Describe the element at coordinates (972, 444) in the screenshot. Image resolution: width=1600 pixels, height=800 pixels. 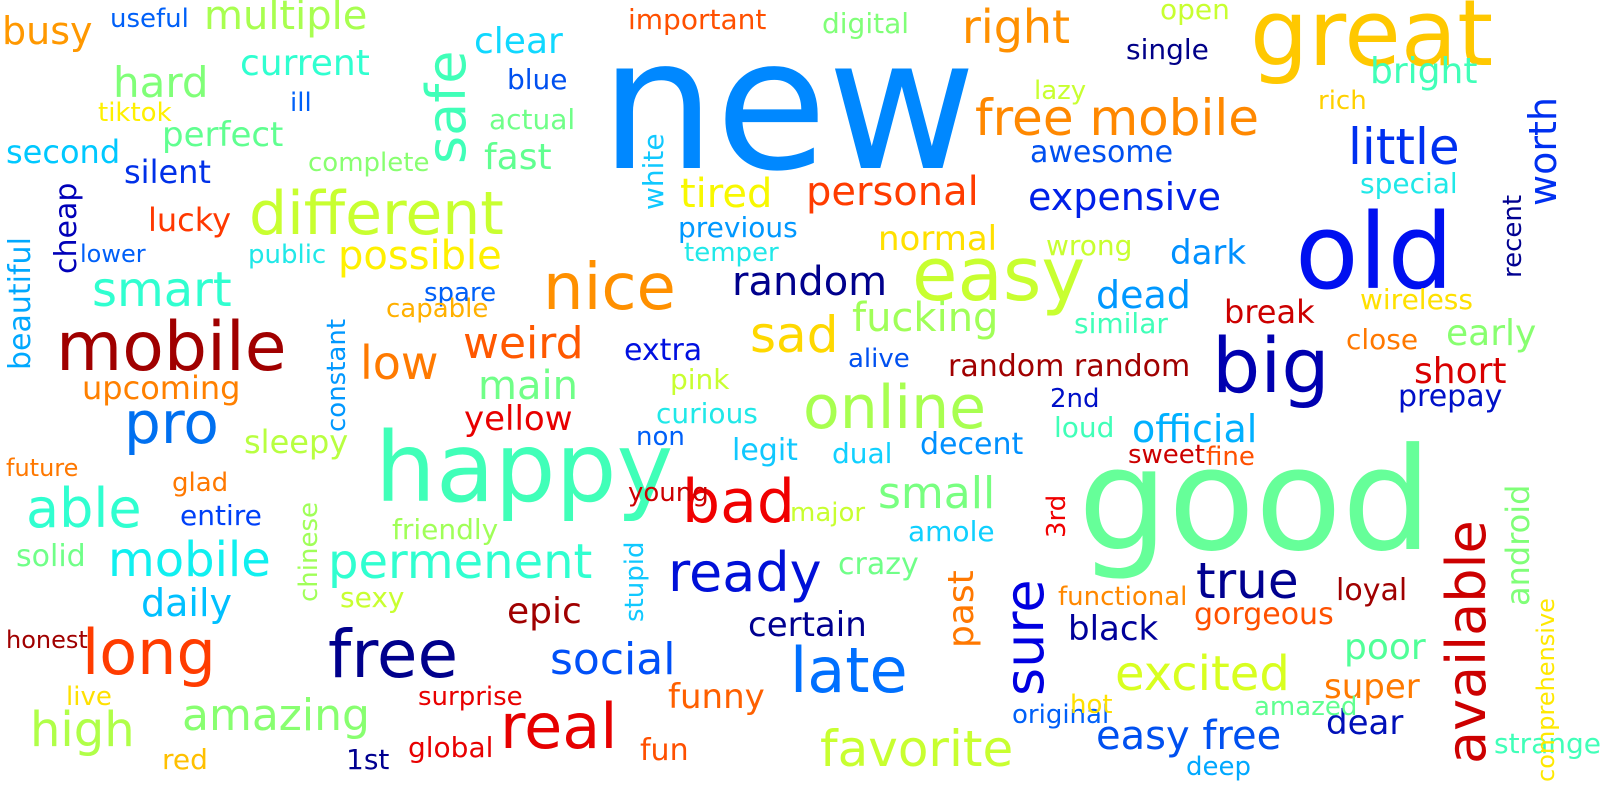
I see `word-decent: decent` at that location.